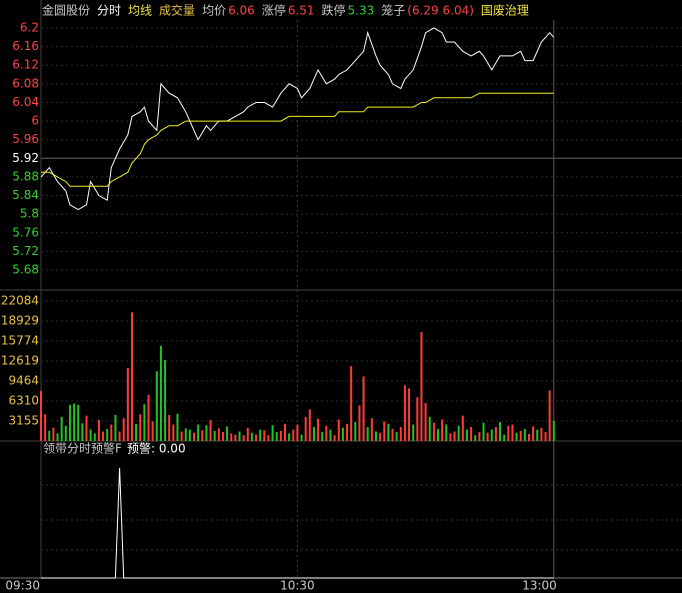 This screenshot has height=593, width=682. What do you see at coordinates (20, 341) in the screenshot?
I see `y-tick-label: 15774` at bounding box center [20, 341].